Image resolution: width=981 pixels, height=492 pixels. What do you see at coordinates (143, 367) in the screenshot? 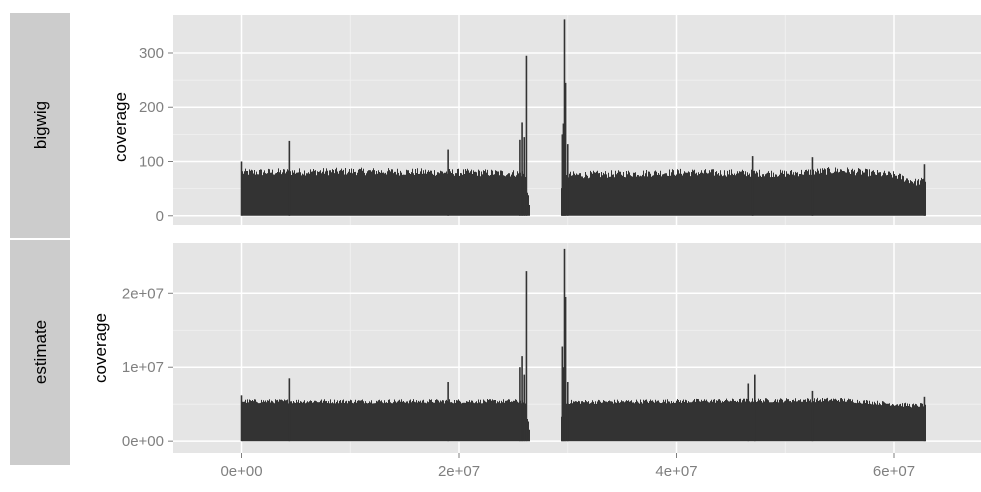
I see `y-tick-label: 1e+07` at bounding box center [143, 367].